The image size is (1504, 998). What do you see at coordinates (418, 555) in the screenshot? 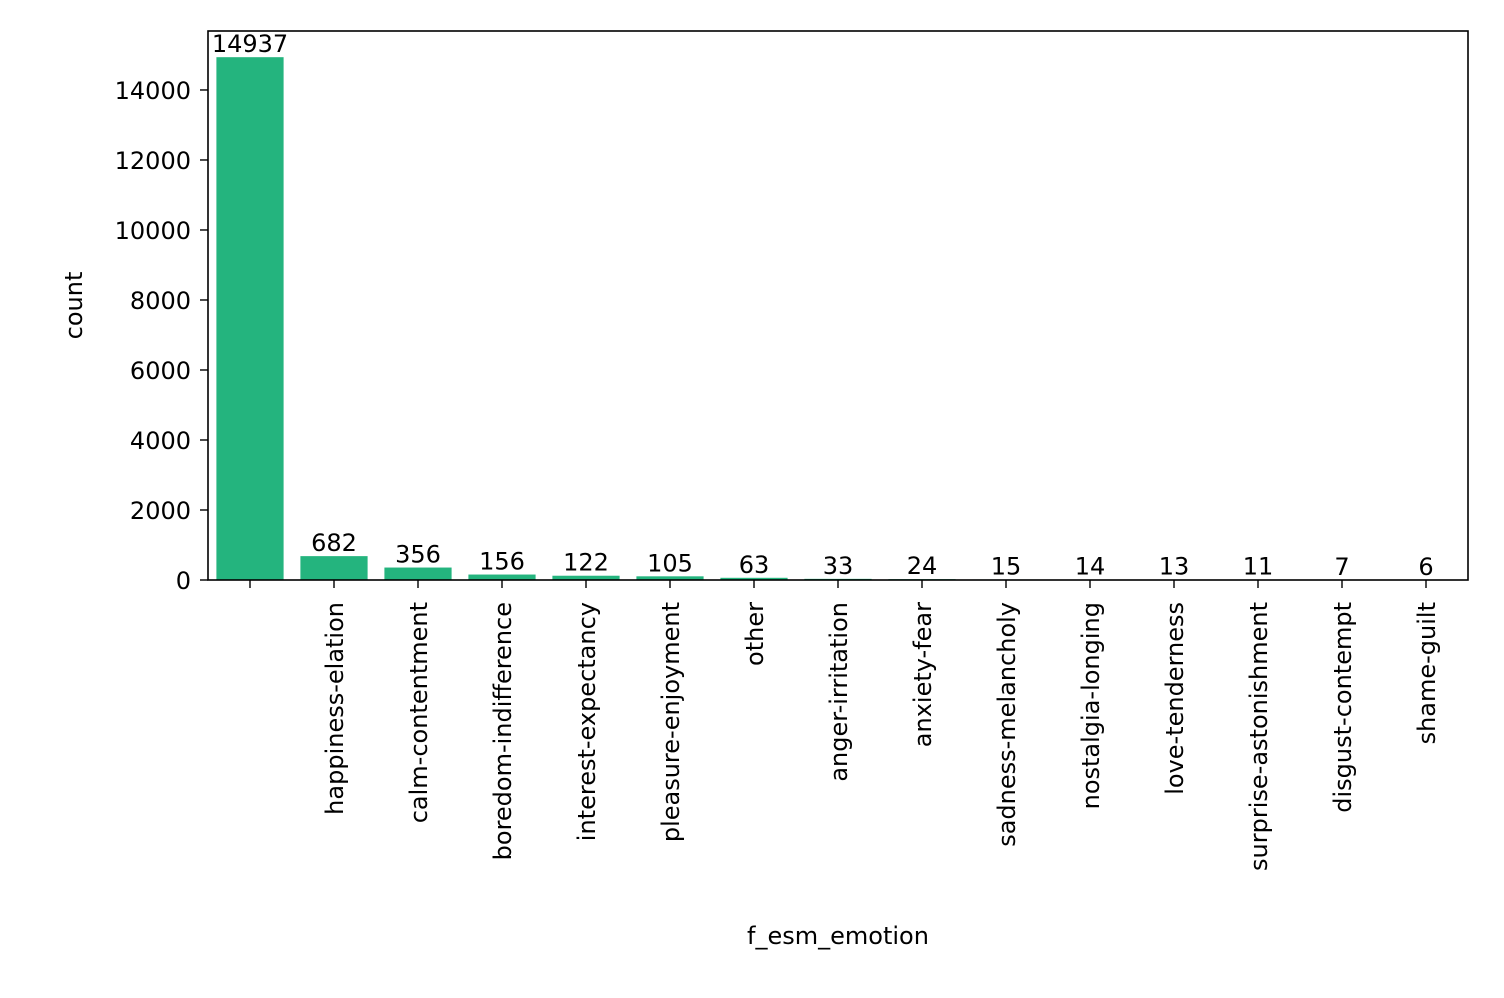
I see `bar-value-label: 356` at bounding box center [418, 555].